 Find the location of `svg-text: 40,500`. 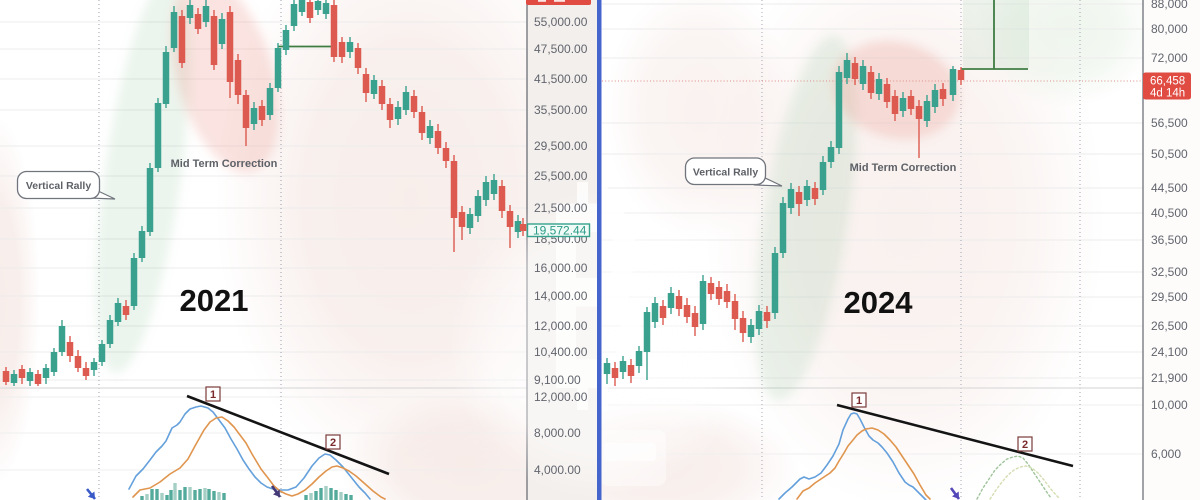

svg-text: 40,500 is located at coordinates (1169, 213).